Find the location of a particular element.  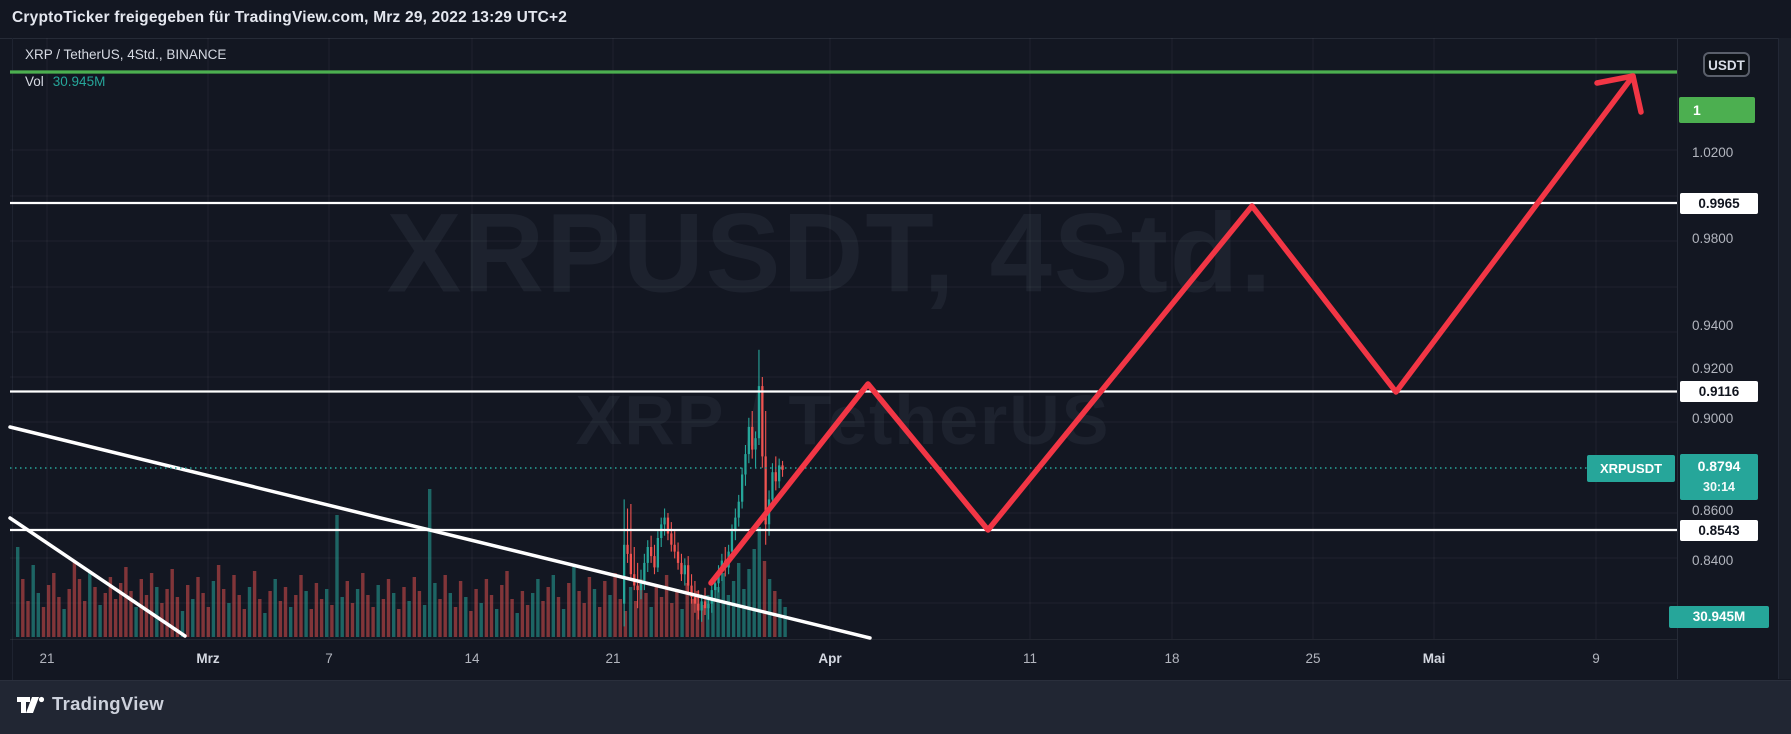

target-price-label: 1 is located at coordinates (1717, 110).